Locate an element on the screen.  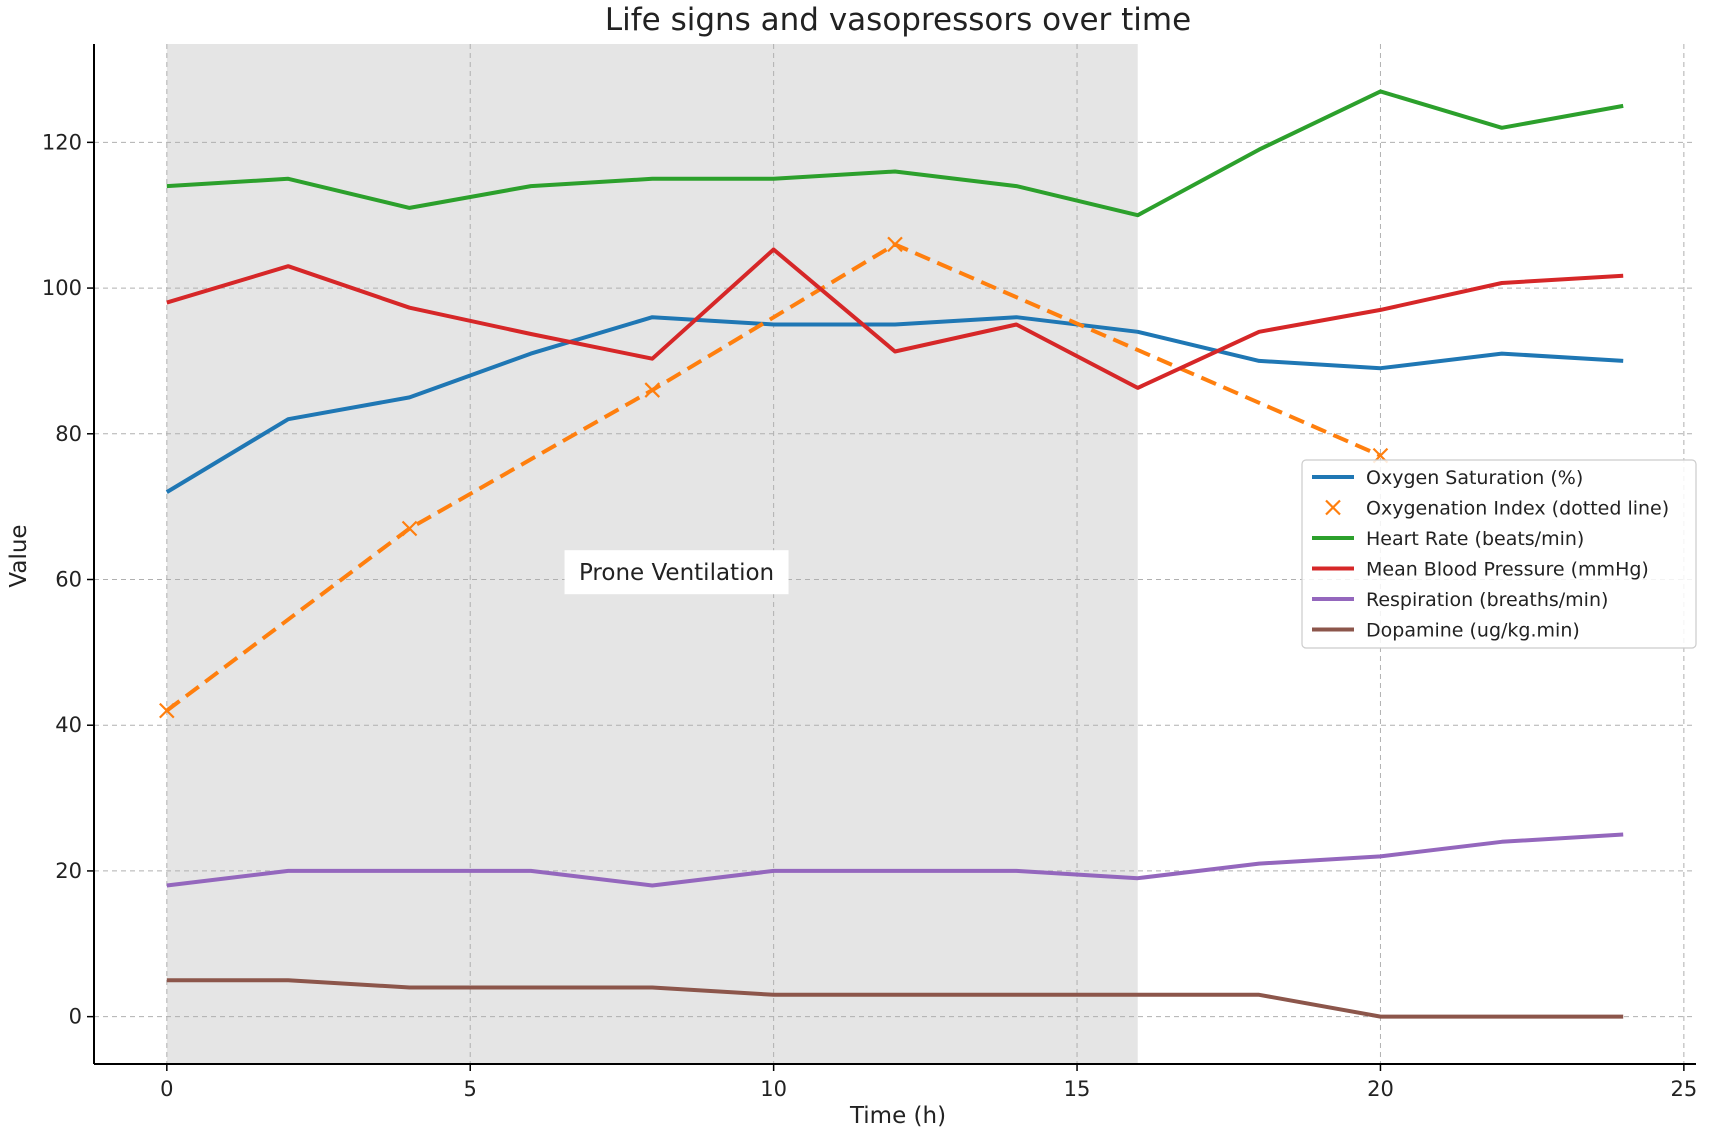
legend-item: Respiration (breaths/min) is located at coordinates (1460, 600).